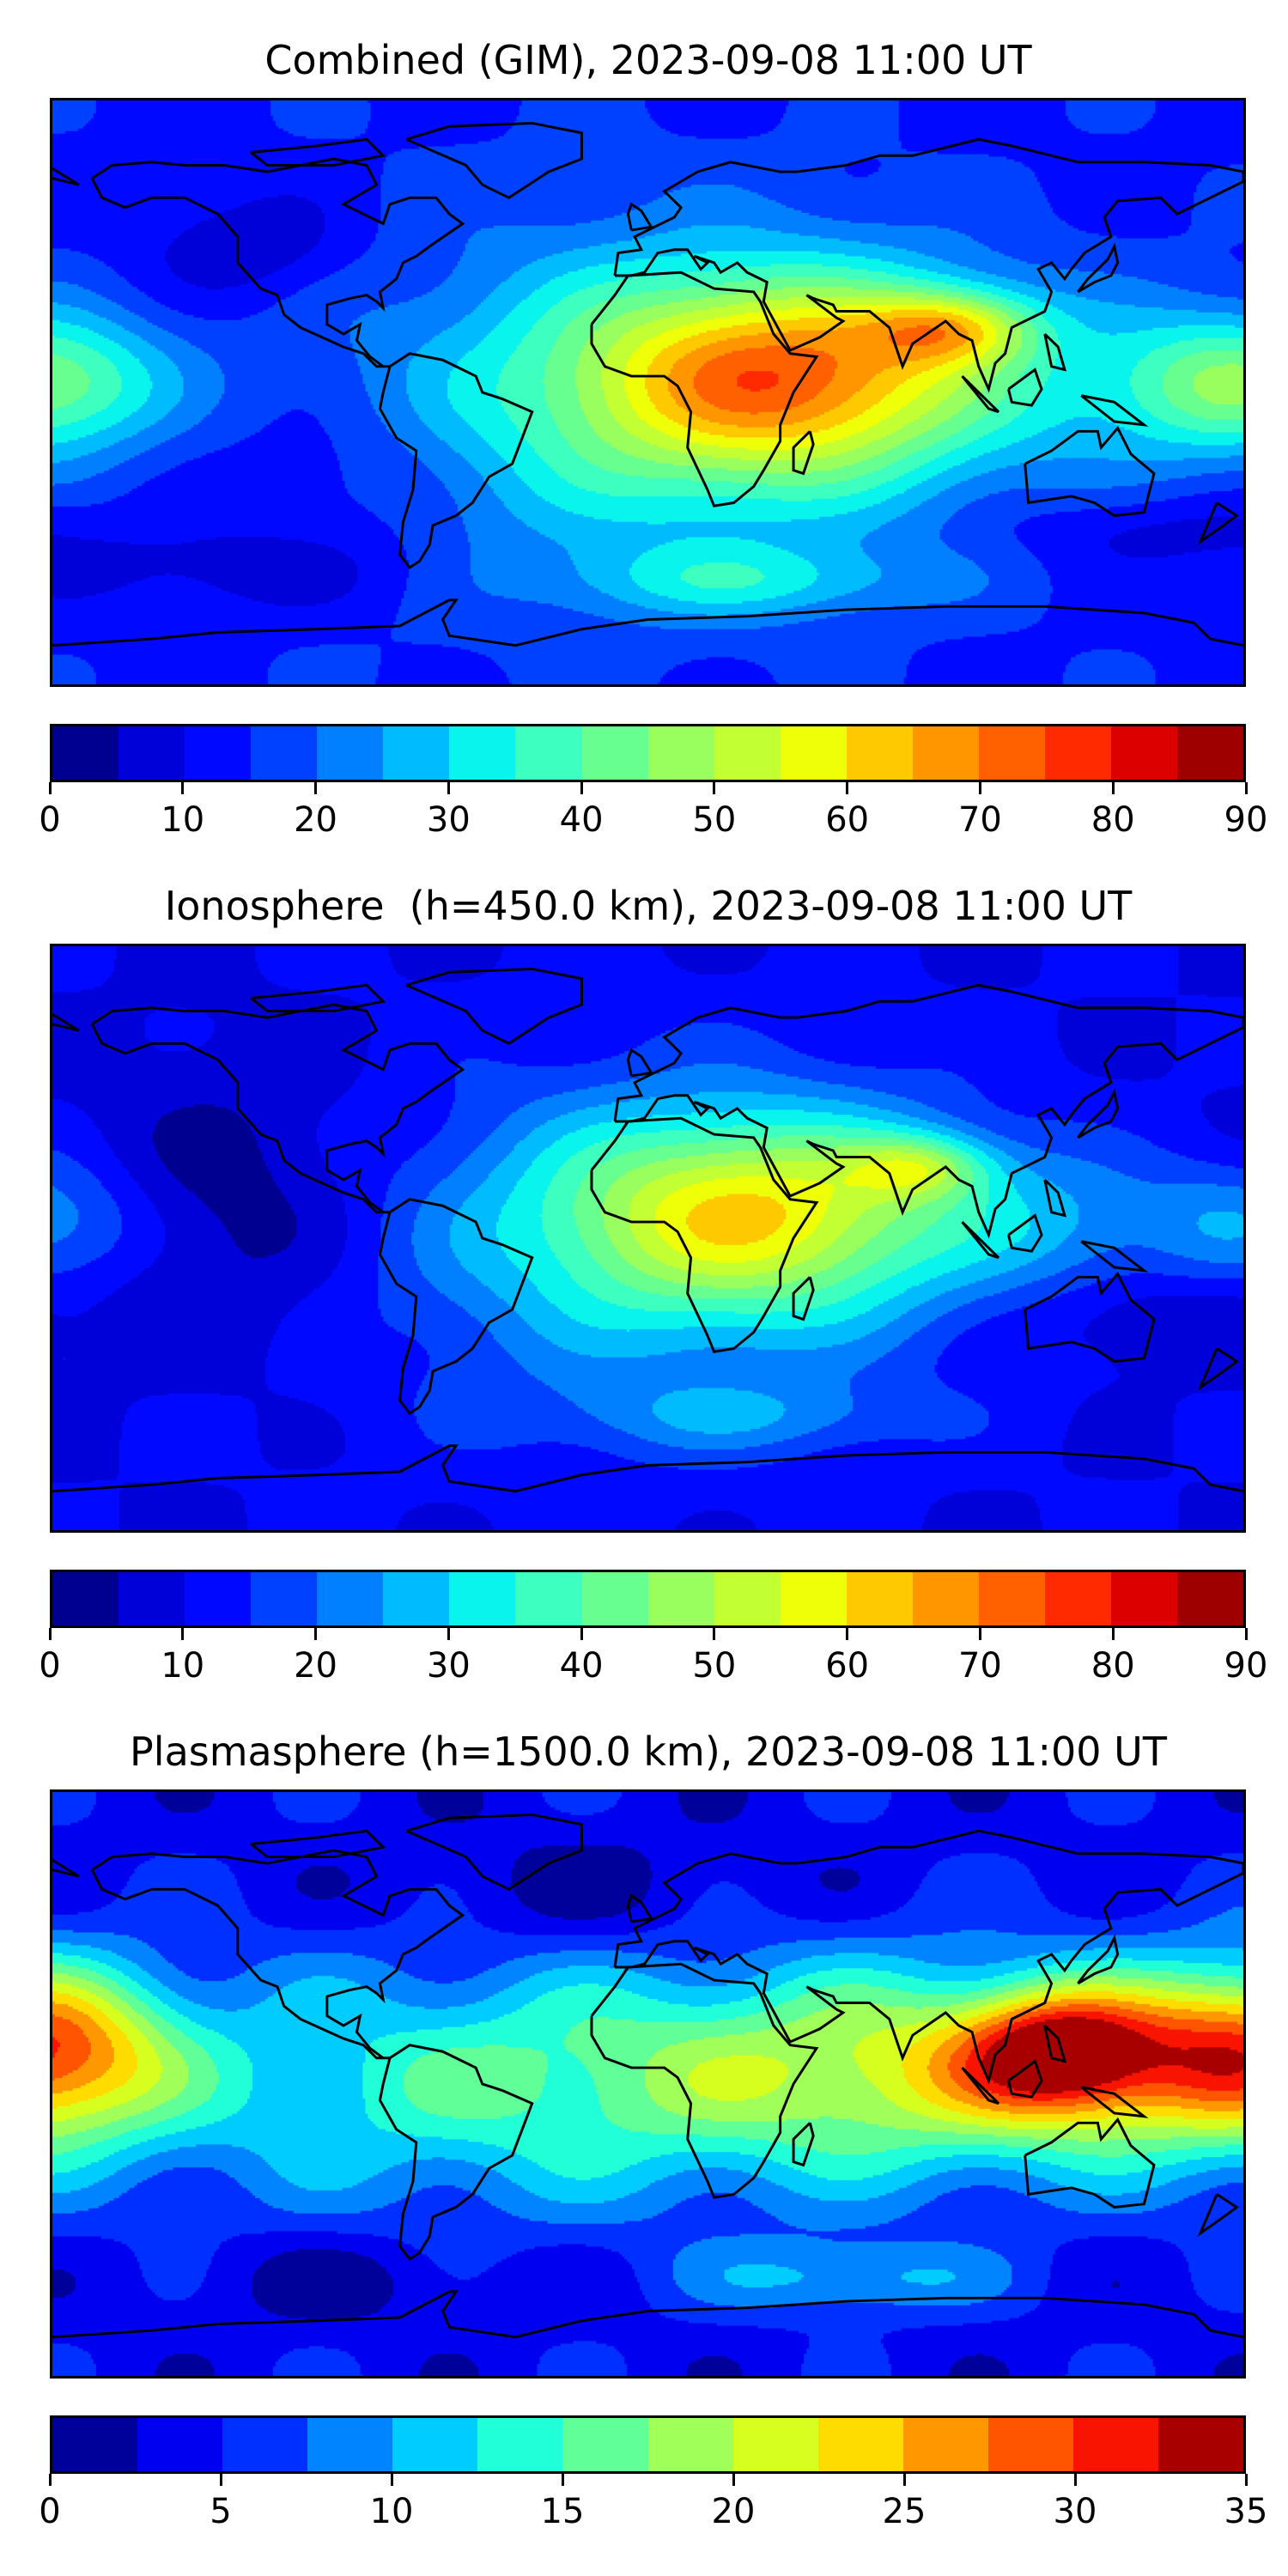 This screenshot has width=1288, height=2576. Describe the element at coordinates (904, 2511) in the screenshot. I see `colorbar-tick-label: 25` at that location.